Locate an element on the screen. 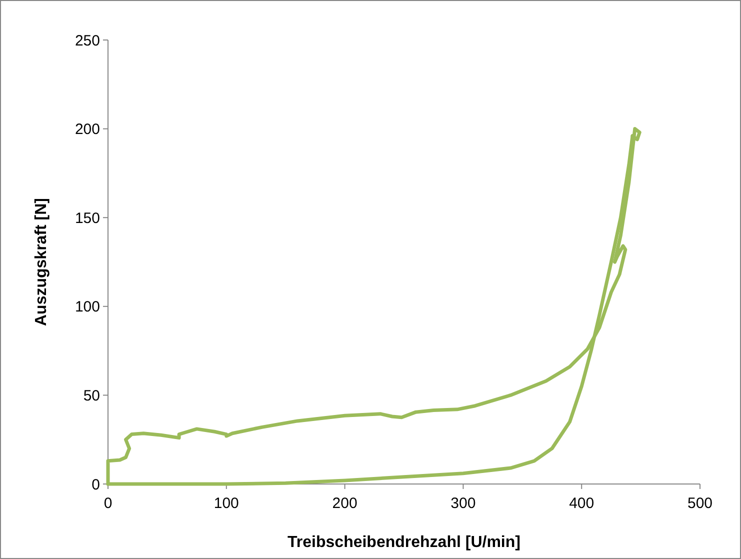 This screenshot has height=559, width=741. y-axis-title: Auszugskraft [N] is located at coordinates (41, 262).